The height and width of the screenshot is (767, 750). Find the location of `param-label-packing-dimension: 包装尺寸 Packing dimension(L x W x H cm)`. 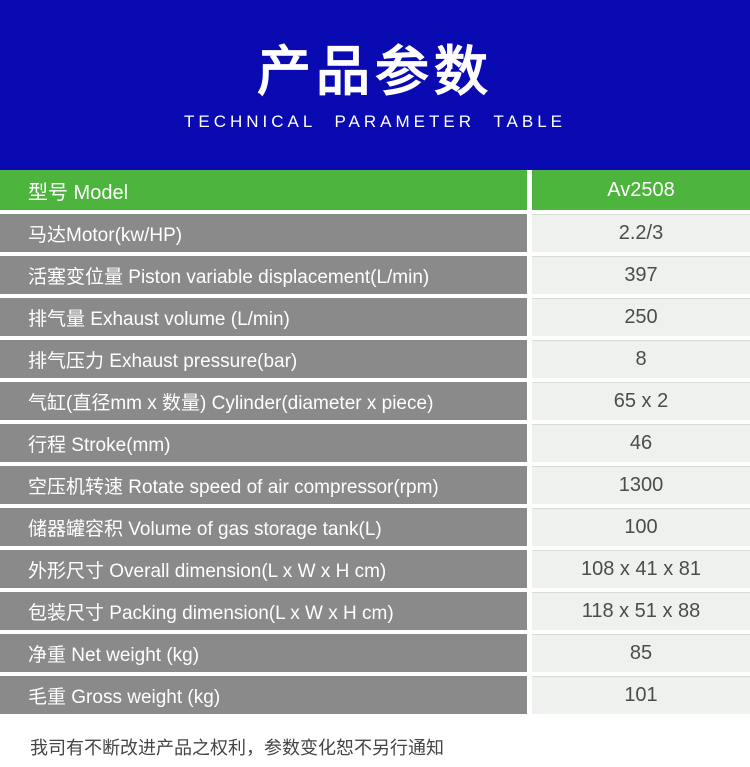

param-label-packing-dimension: 包装尺寸 Packing dimension(L x W x H cm) is located at coordinates (263, 611).